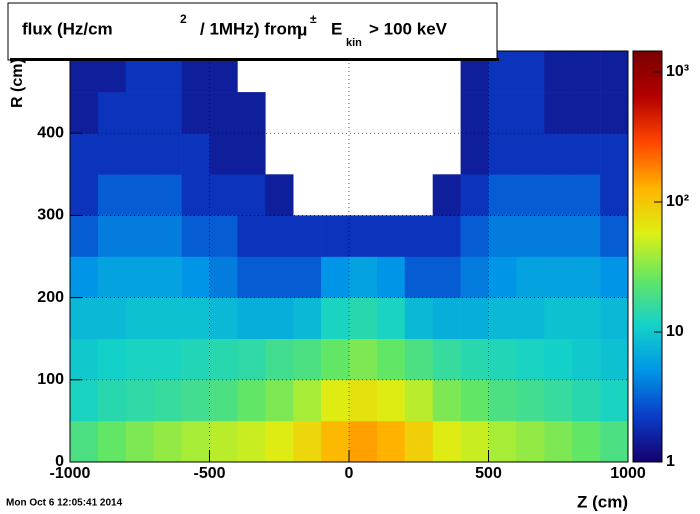 Image resolution: width=700 pixels, height=514 pixels. I want to click on title-part: kin, so click(354, 43).